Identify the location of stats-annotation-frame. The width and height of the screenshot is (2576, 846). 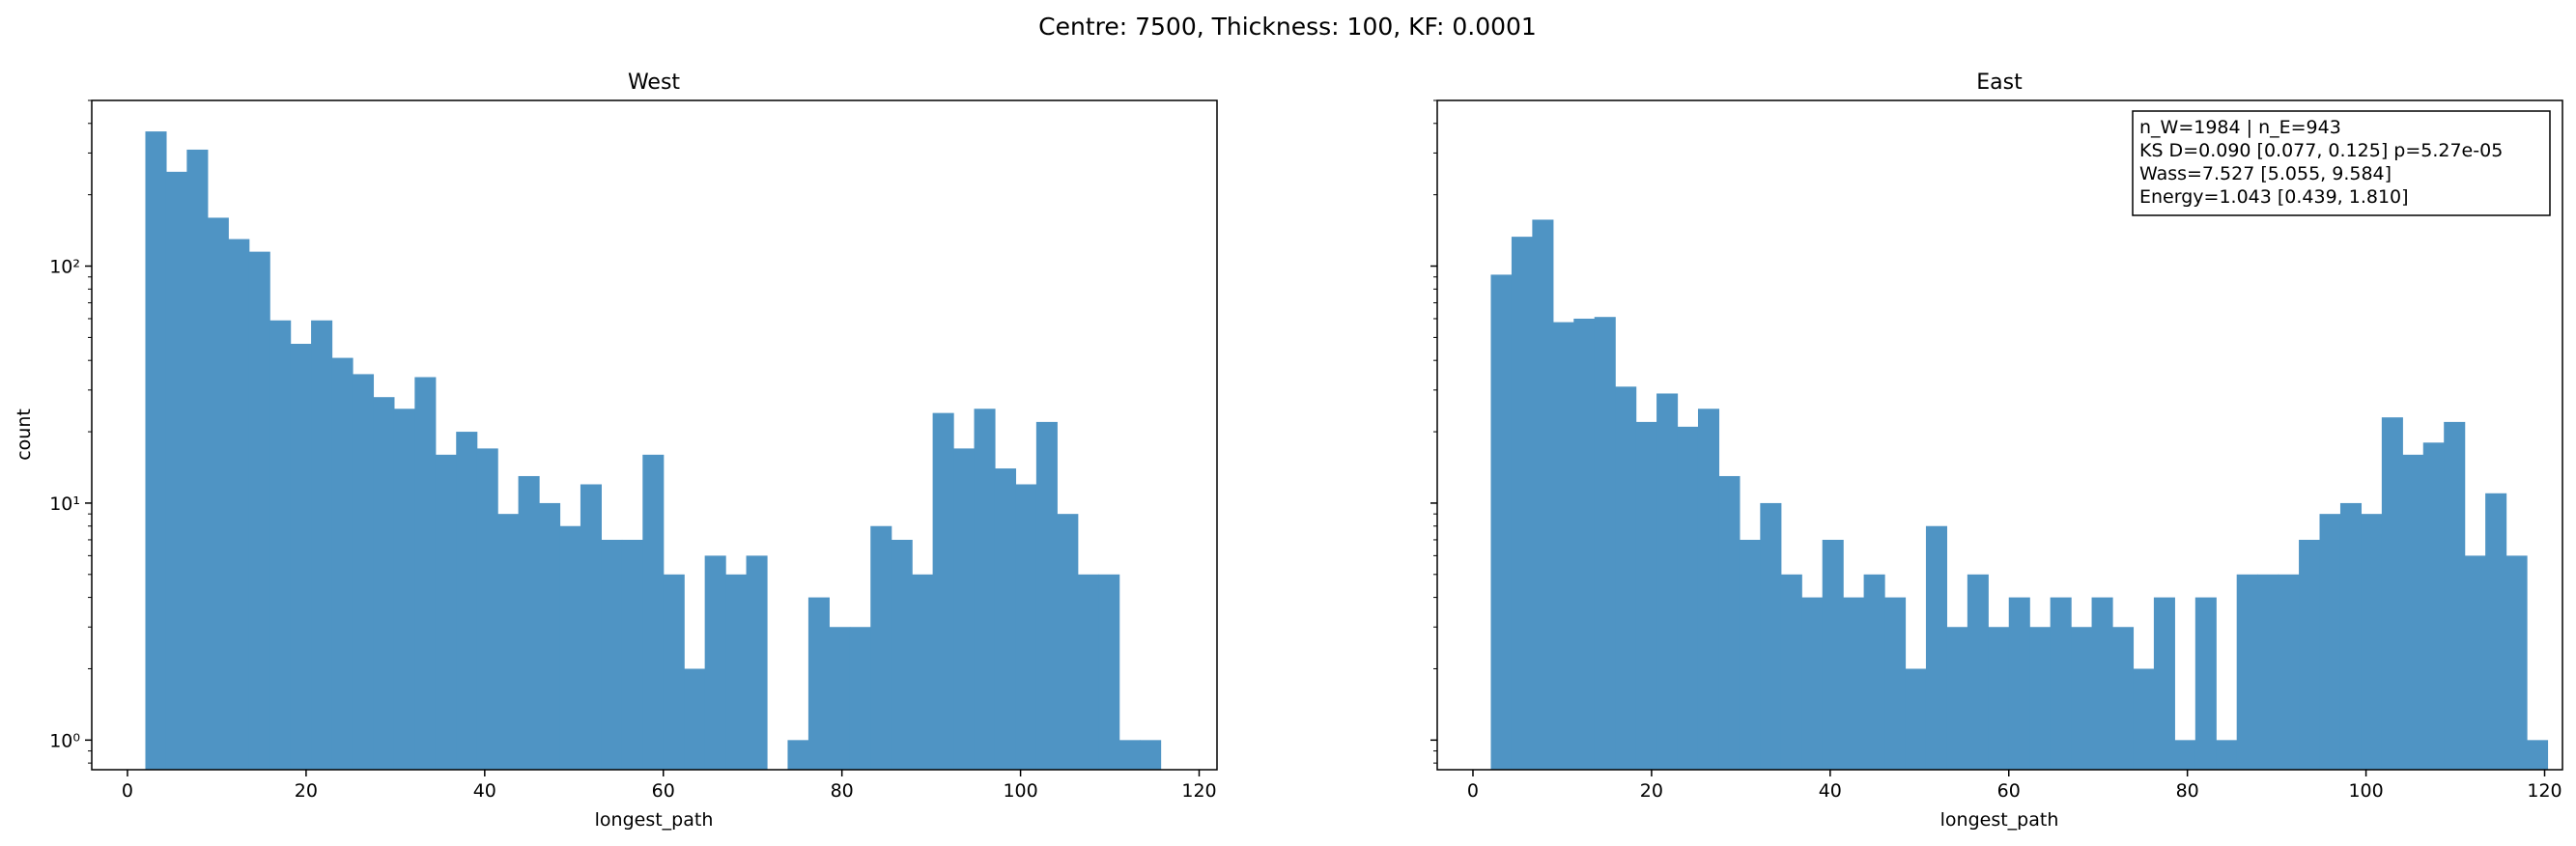
(2341, 163).